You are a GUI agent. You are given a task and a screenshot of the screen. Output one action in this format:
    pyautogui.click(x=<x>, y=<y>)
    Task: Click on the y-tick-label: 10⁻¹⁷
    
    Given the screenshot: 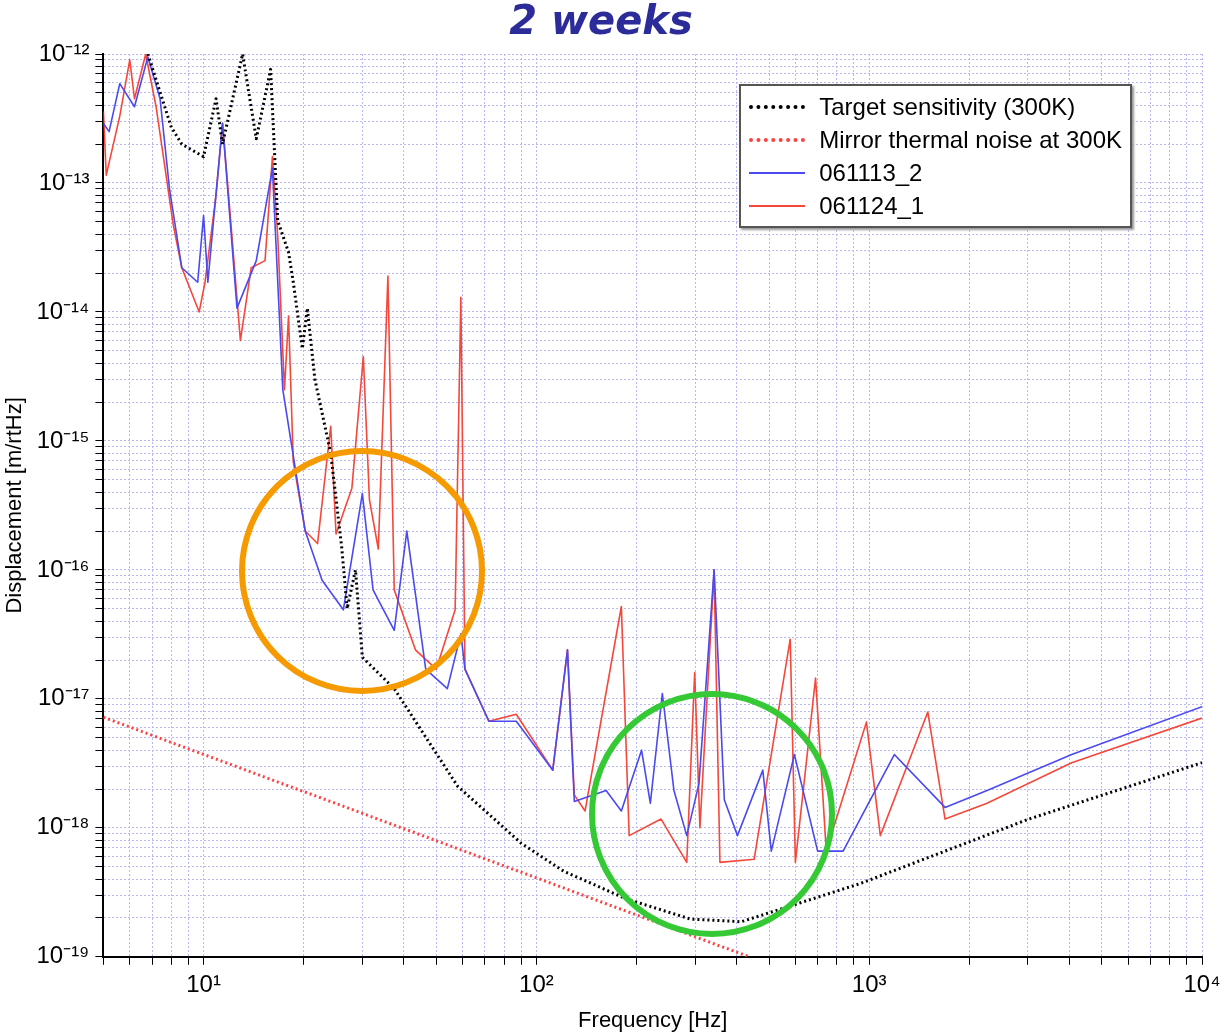 What is the action you would take?
    pyautogui.click(x=64, y=697)
    